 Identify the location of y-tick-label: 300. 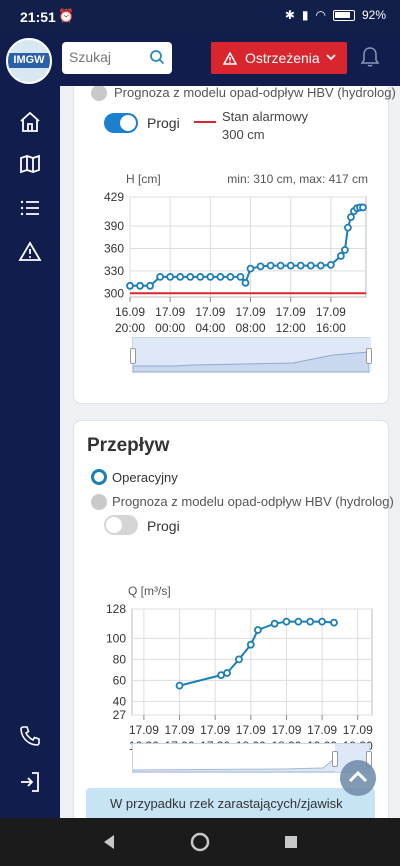
(114, 293).